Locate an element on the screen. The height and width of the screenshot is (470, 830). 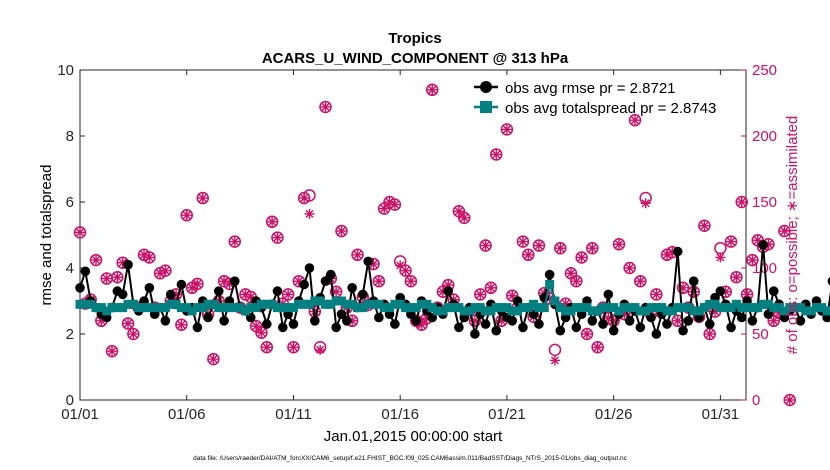
y-right-tick-label: 150 is located at coordinates (764, 202).